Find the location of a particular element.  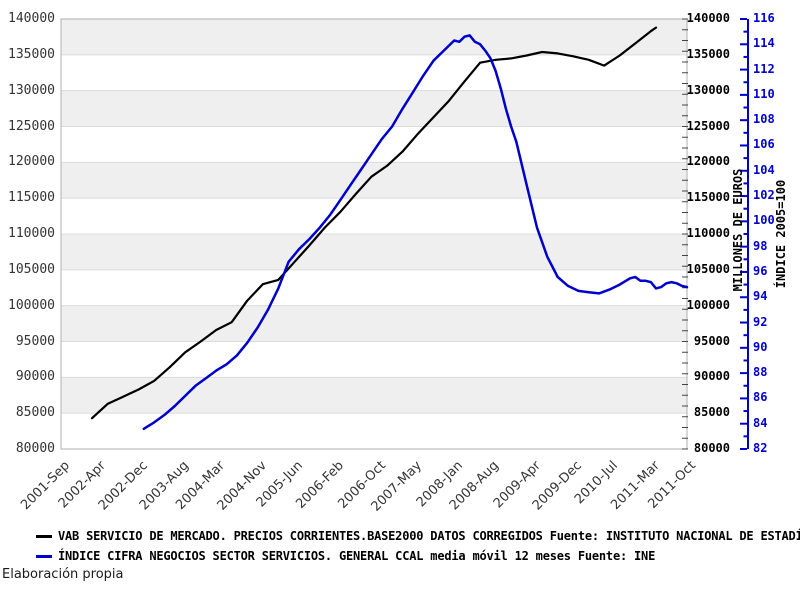

y-axis-title-index: ÍNDICE 2005=100 is located at coordinates (781, 234).